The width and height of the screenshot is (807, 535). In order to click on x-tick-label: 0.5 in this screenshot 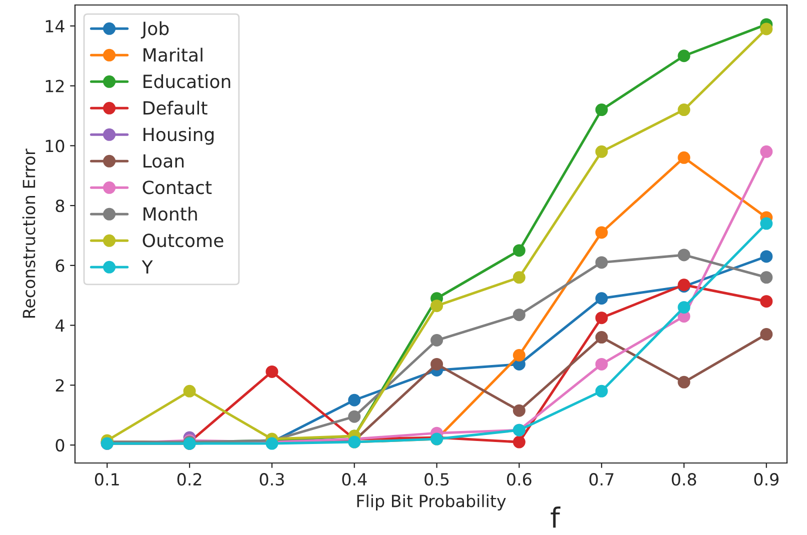, I will do `click(436, 479)`.